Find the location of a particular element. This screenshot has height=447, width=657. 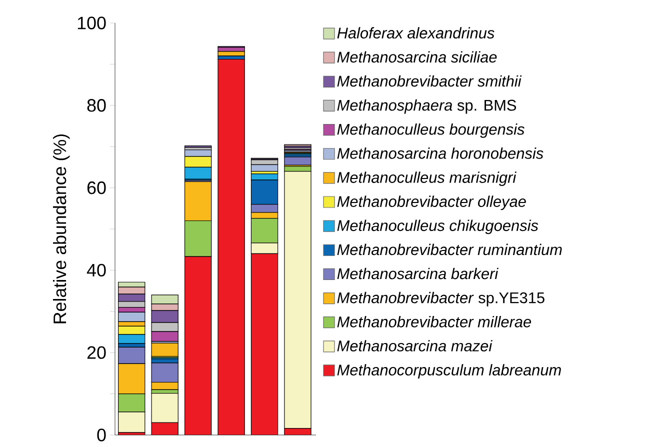

legend-label: Methanosarcina mazei is located at coordinates (414, 346).